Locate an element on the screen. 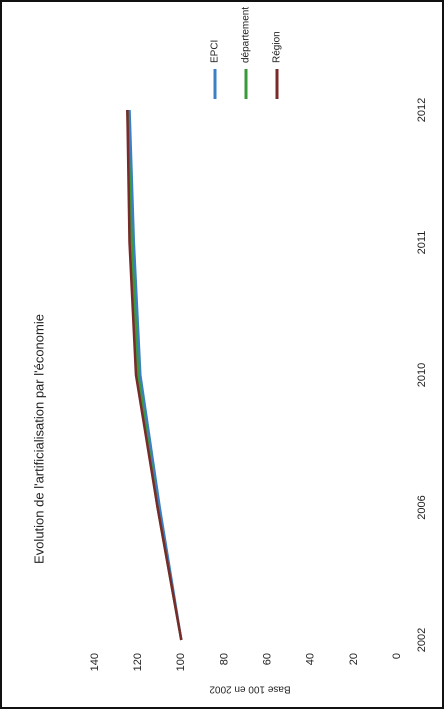 The height and width of the screenshot is (714, 444). x-tick-label: 2010 is located at coordinates (422, 375).